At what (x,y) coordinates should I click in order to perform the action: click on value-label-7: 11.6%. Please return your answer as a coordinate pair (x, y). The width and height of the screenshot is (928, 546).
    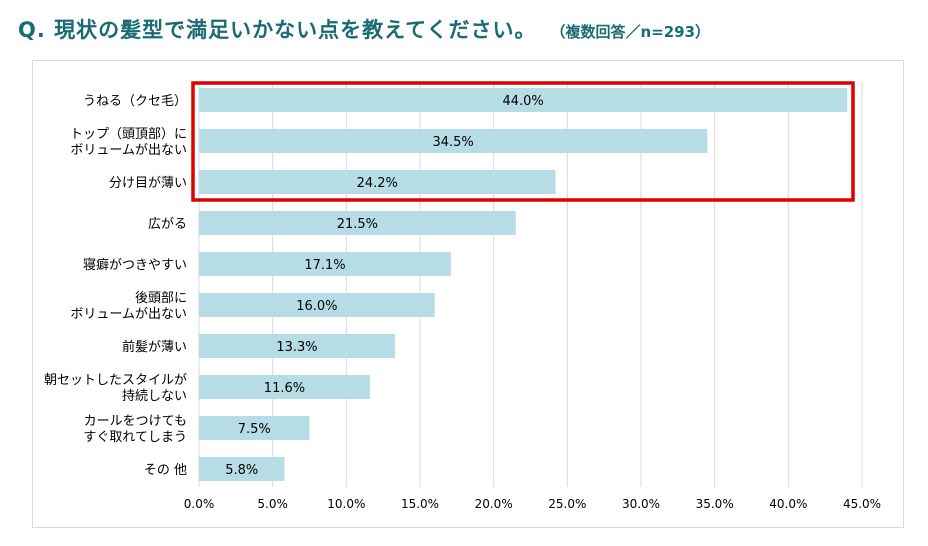
    Looking at the image, I should click on (284, 388).